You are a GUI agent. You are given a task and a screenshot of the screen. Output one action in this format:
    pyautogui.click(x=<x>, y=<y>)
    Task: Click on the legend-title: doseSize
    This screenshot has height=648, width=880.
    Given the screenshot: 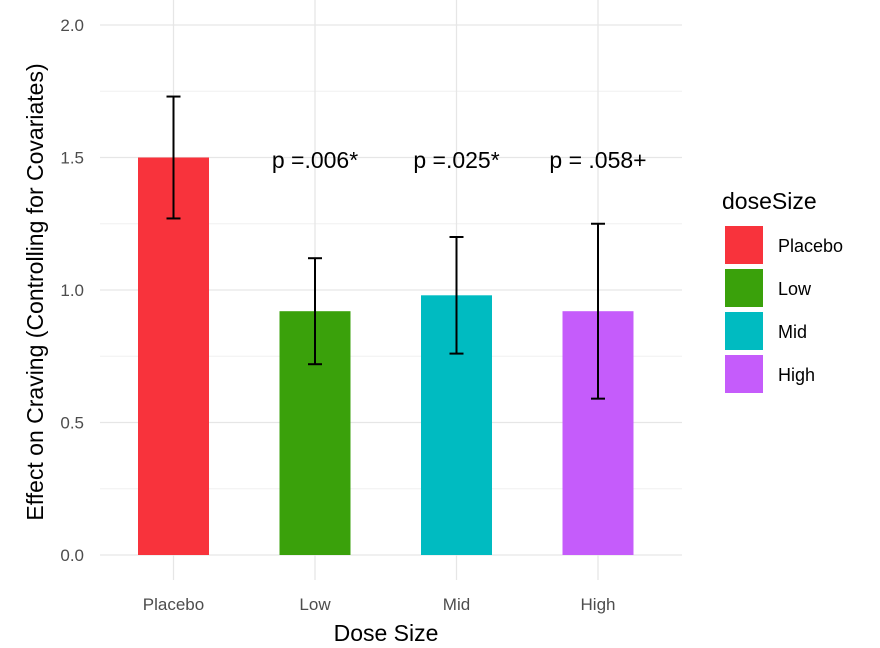 What is the action you would take?
    pyautogui.click(x=769, y=201)
    